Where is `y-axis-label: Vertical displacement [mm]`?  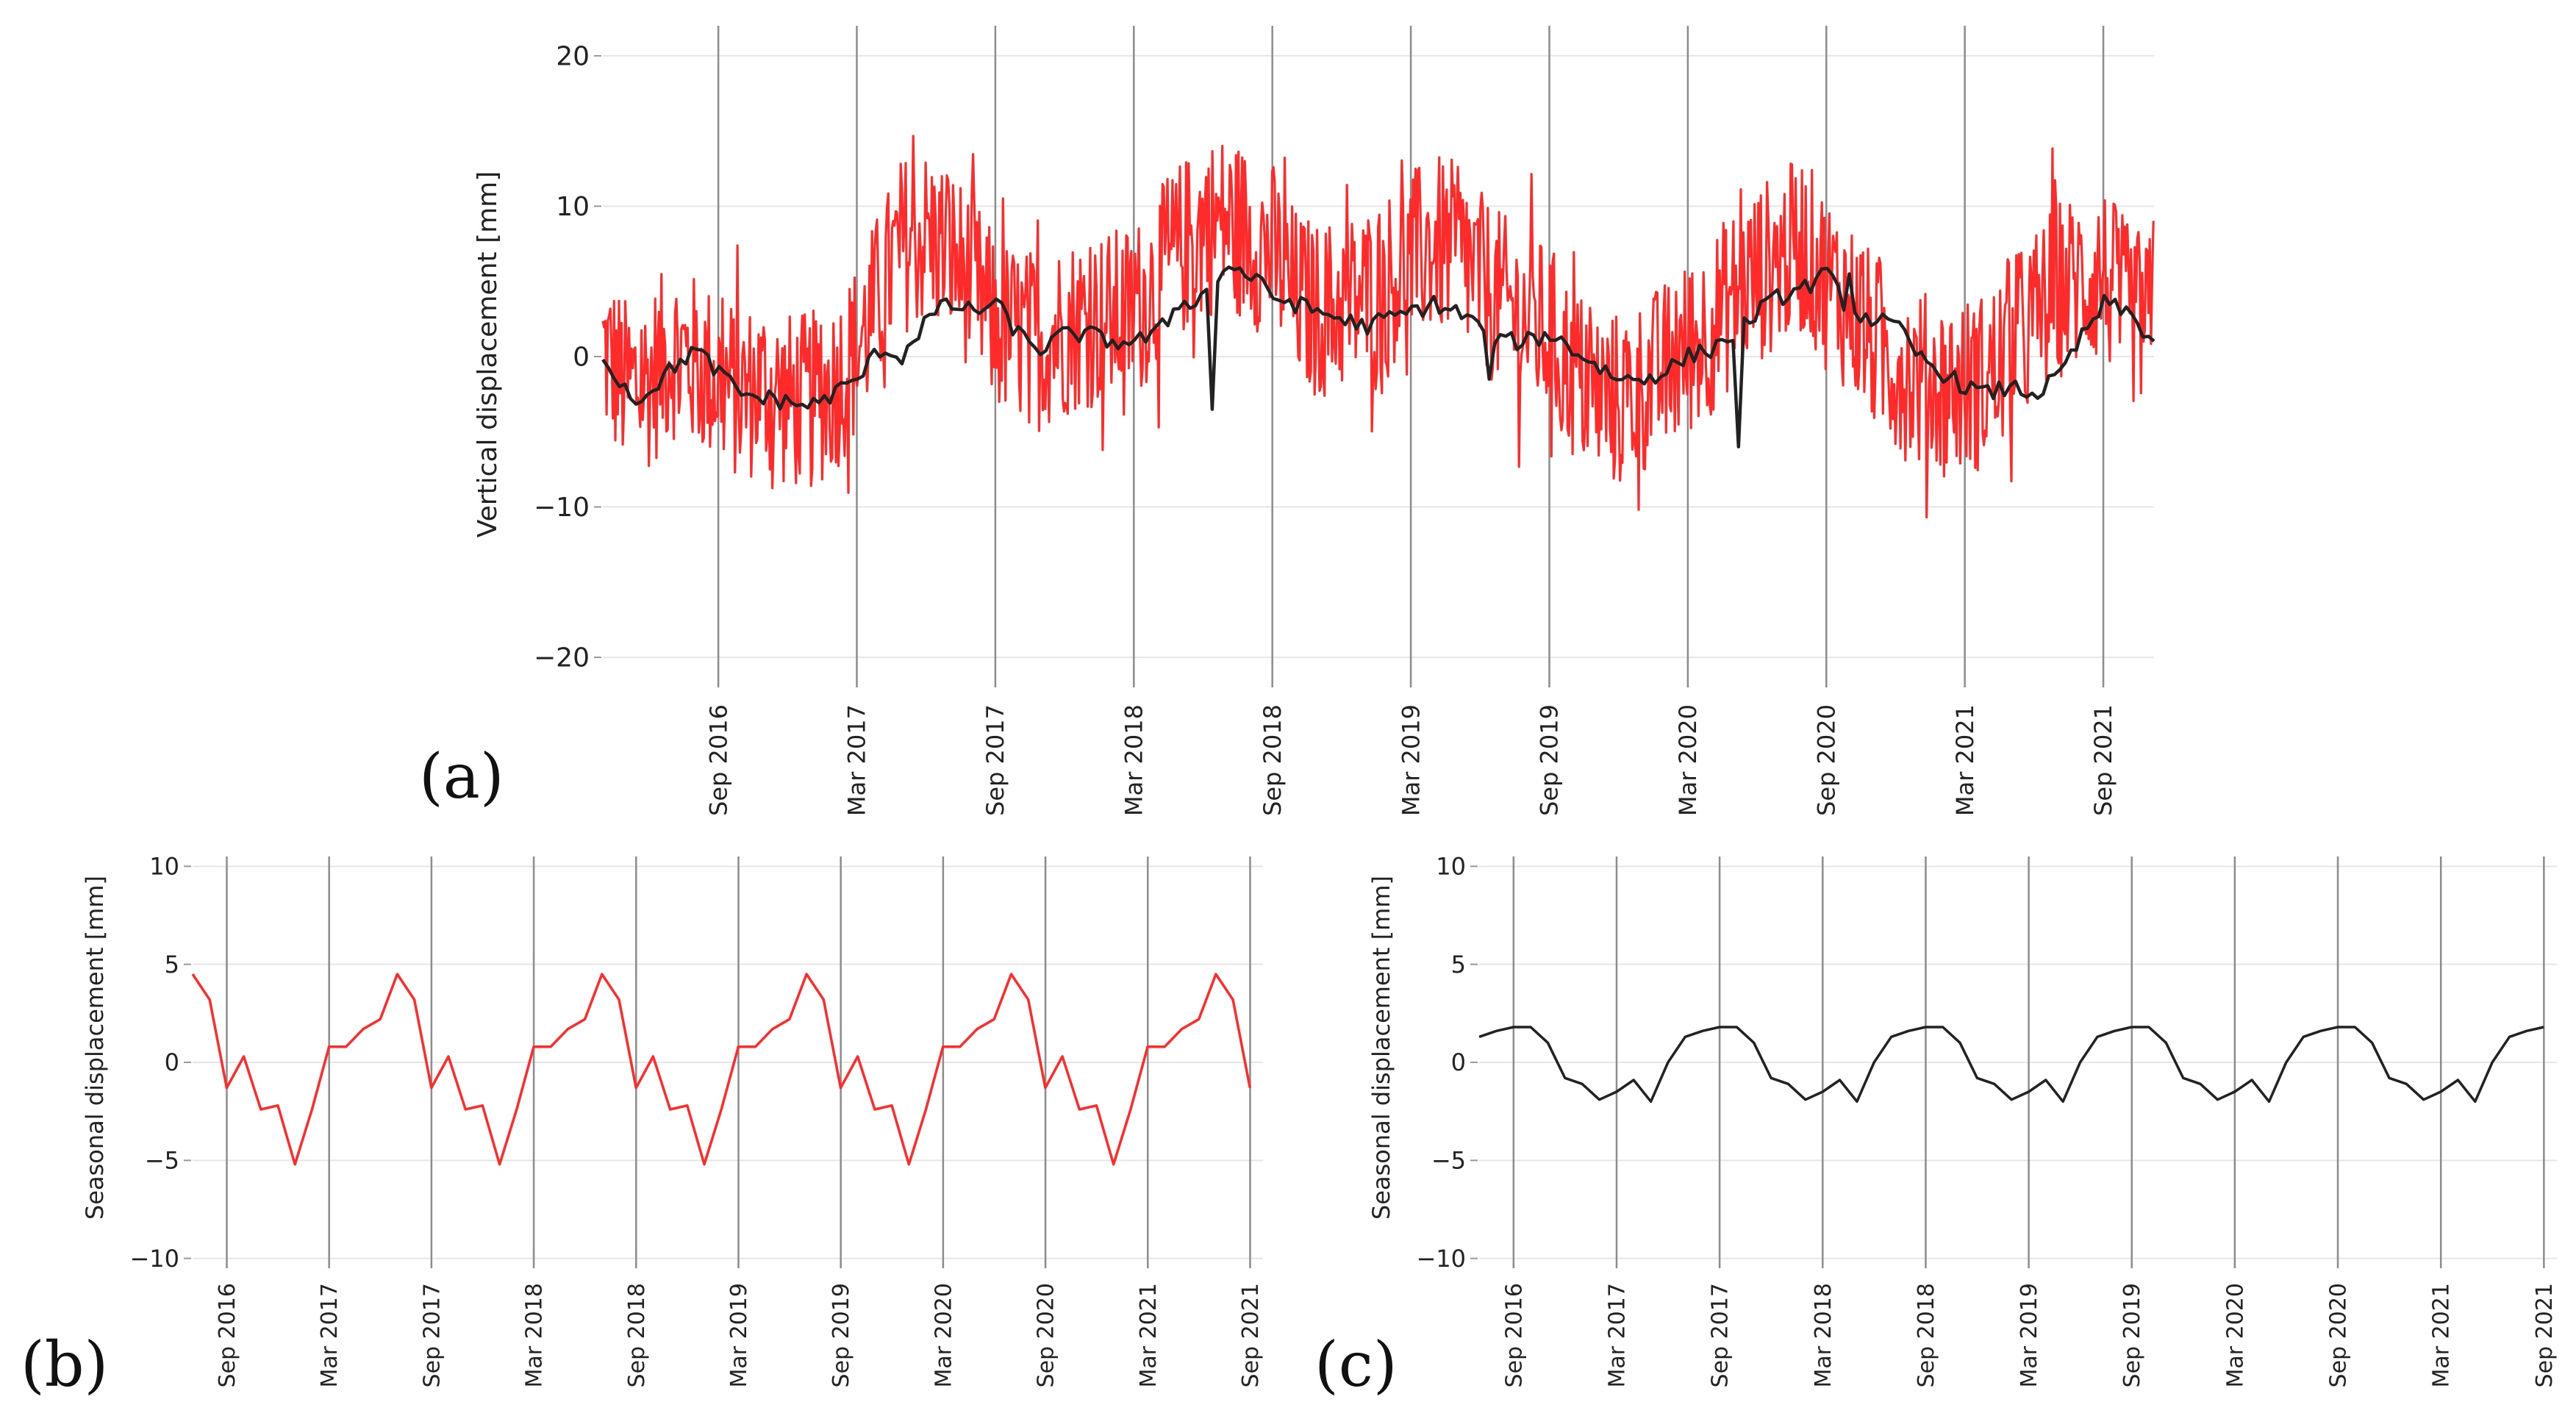 y-axis-label: Vertical displacement [mm] is located at coordinates (488, 354).